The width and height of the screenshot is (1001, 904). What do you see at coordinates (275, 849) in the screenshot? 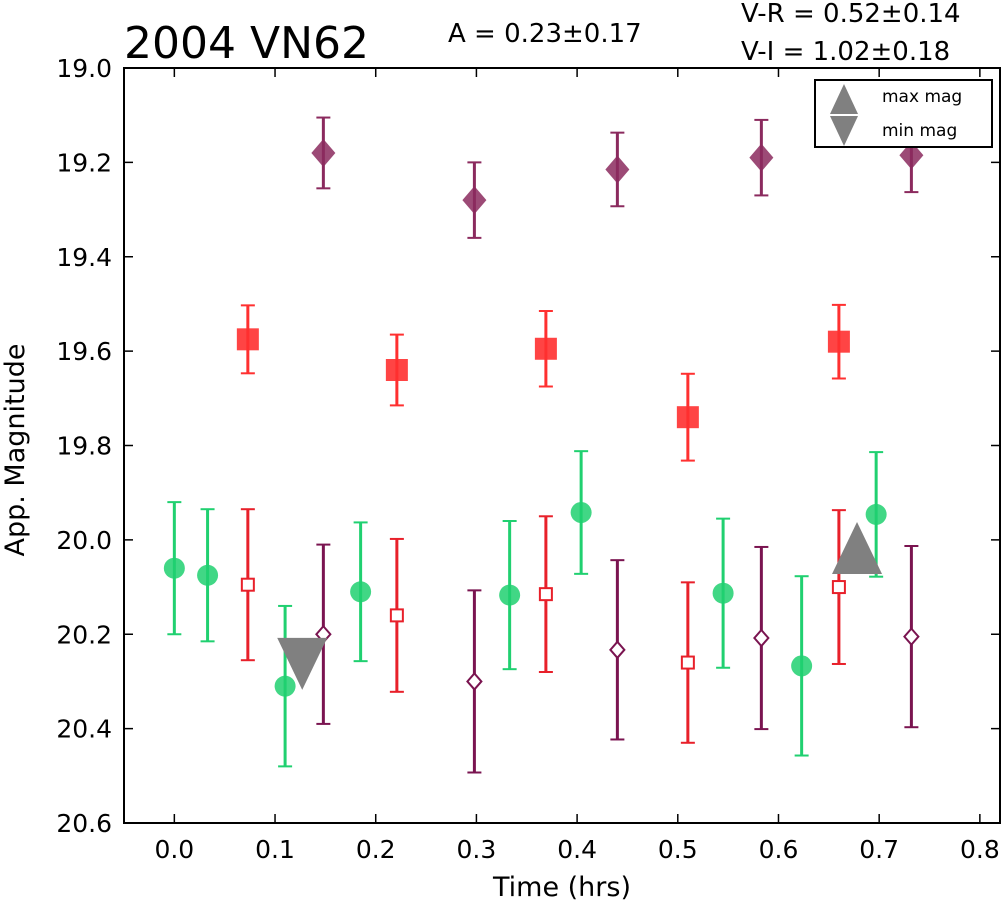
I see `x-tick-label: 0.1` at bounding box center [275, 849].